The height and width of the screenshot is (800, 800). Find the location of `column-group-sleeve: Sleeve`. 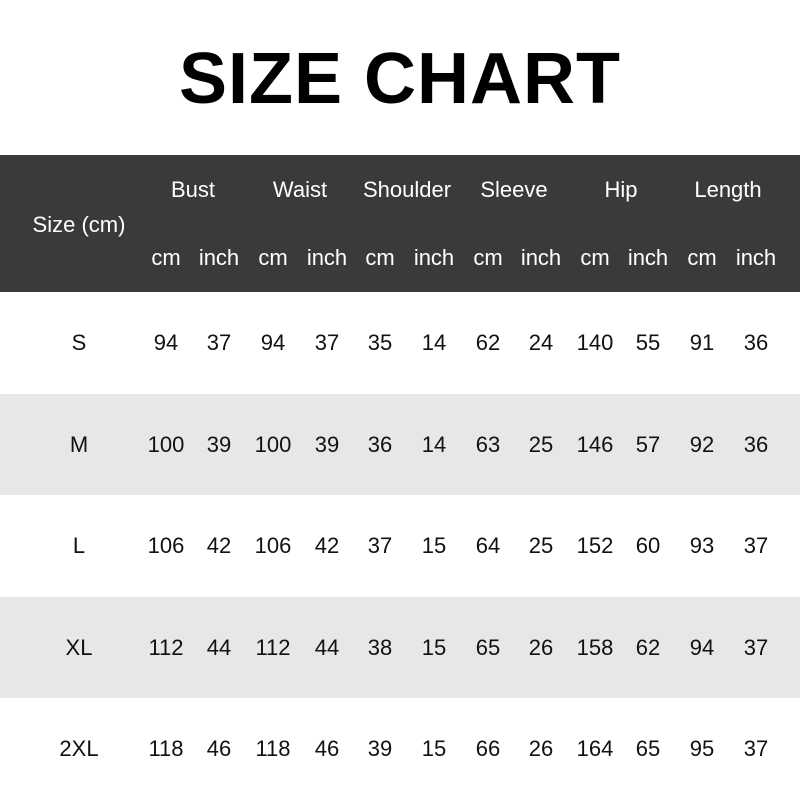

column-group-sleeve: Sleeve is located at coordinates (514, 189).